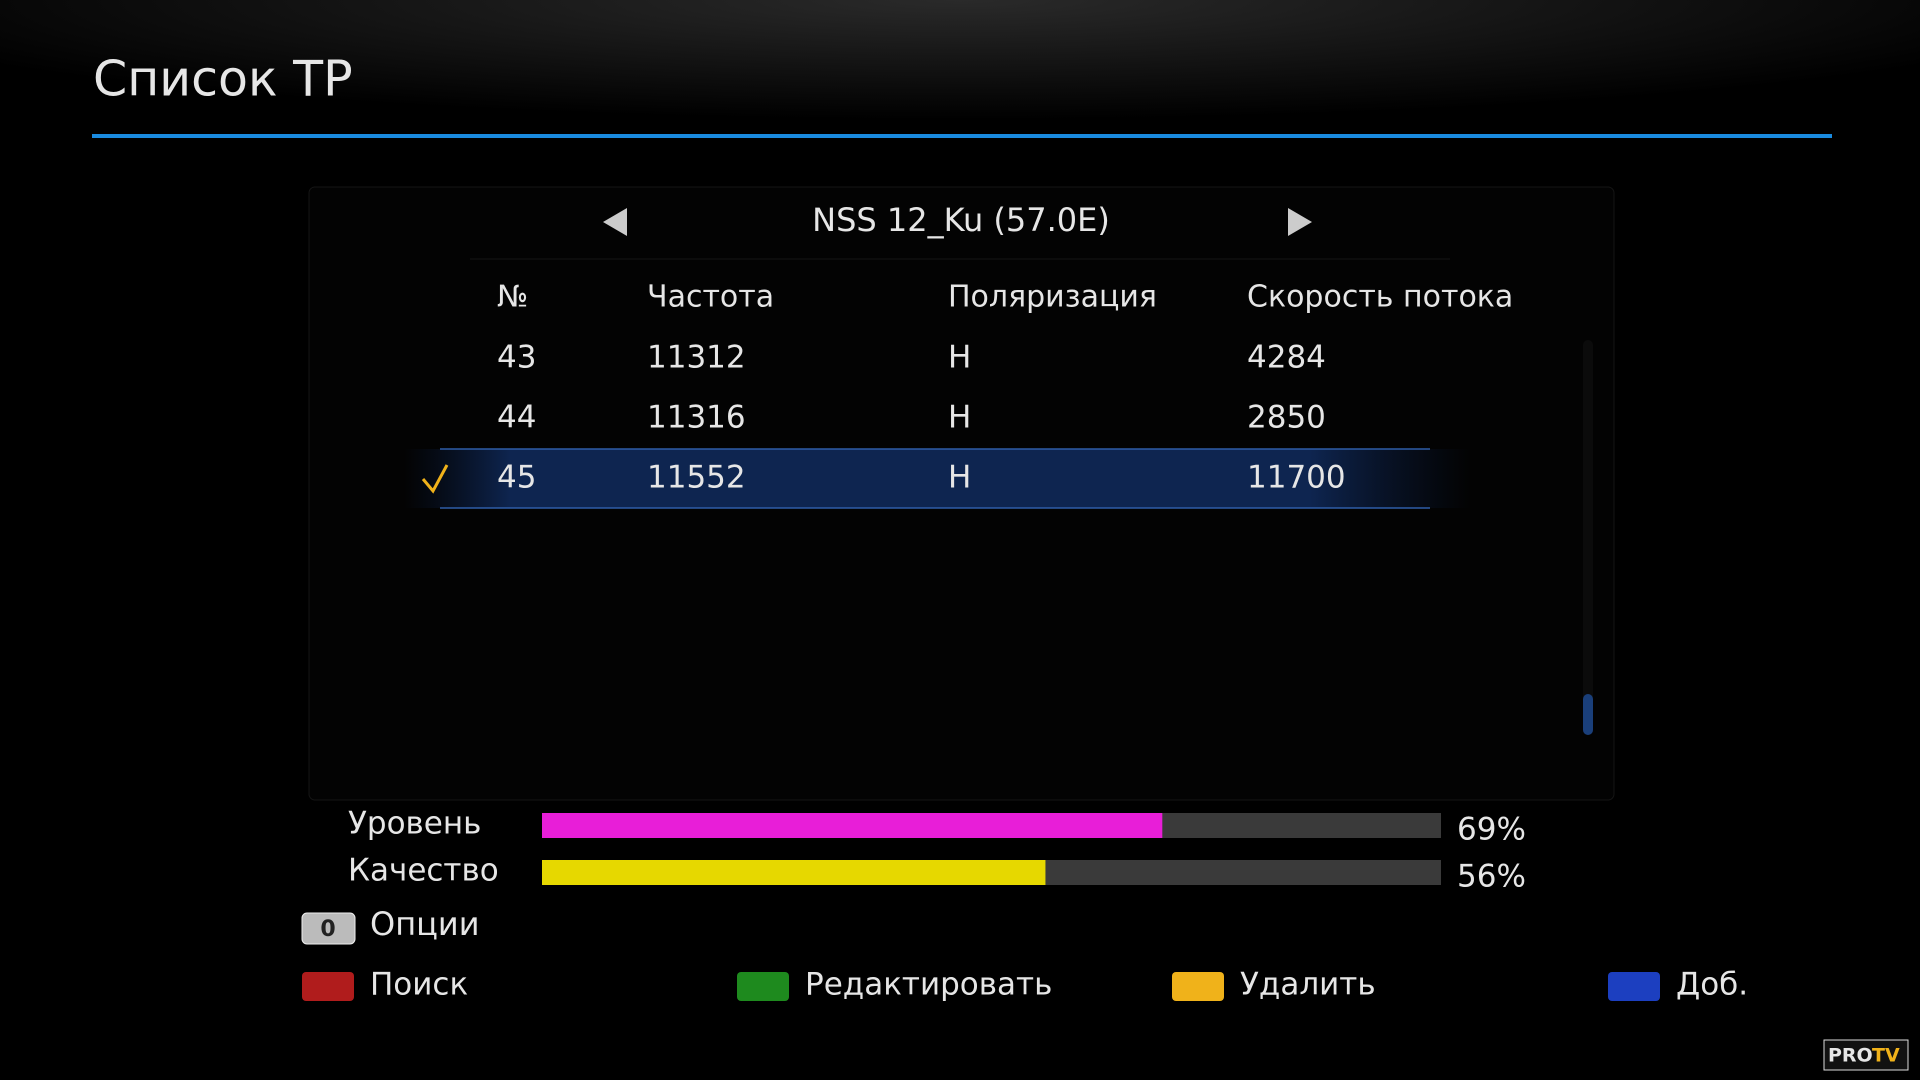  I want to click on cell: 11552, so click(696, 478).